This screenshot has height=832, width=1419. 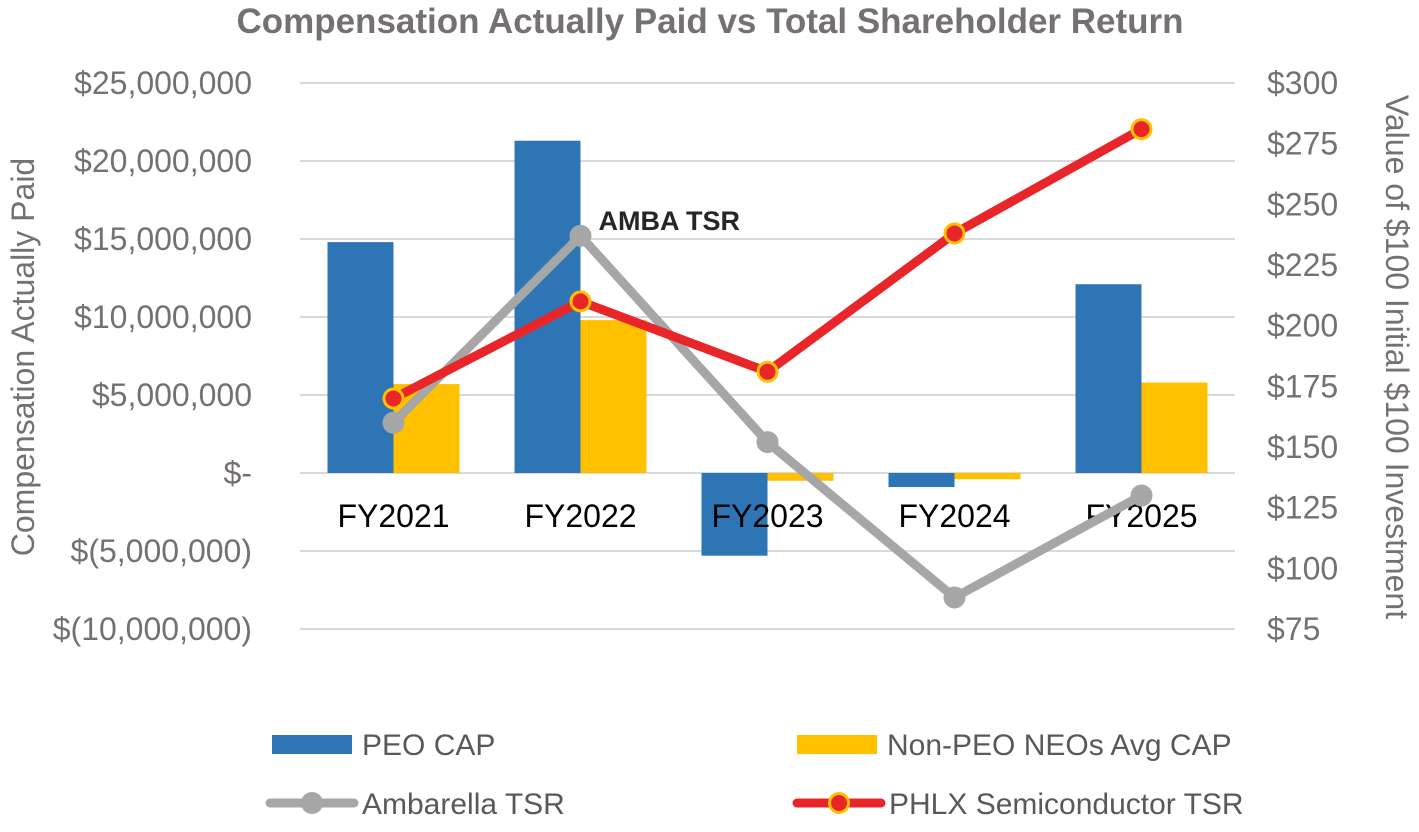 What do you see at coordinates (360, 357) in the screenshot?
I see `bar-peo-cap-fy2021` at bounding box center [360, 357].